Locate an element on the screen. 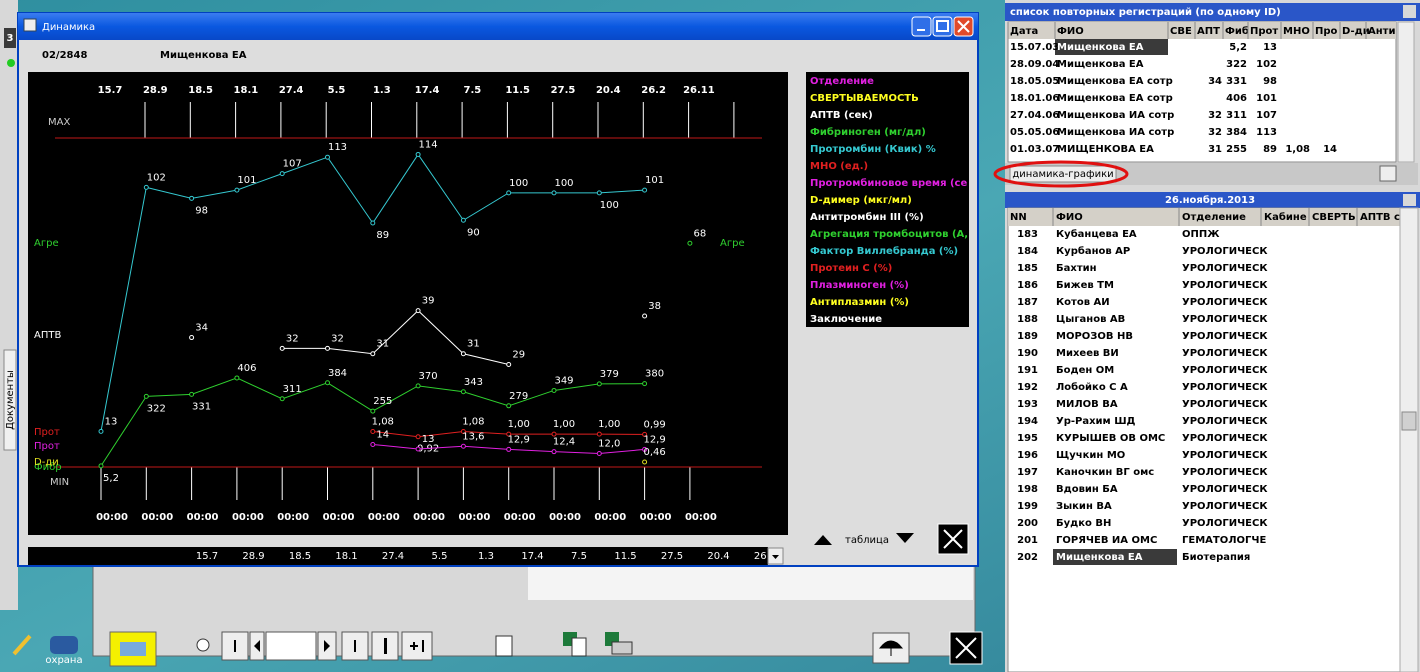  legend-entry: D-димер (мкг/мл) is located at coordinates (861, 200).